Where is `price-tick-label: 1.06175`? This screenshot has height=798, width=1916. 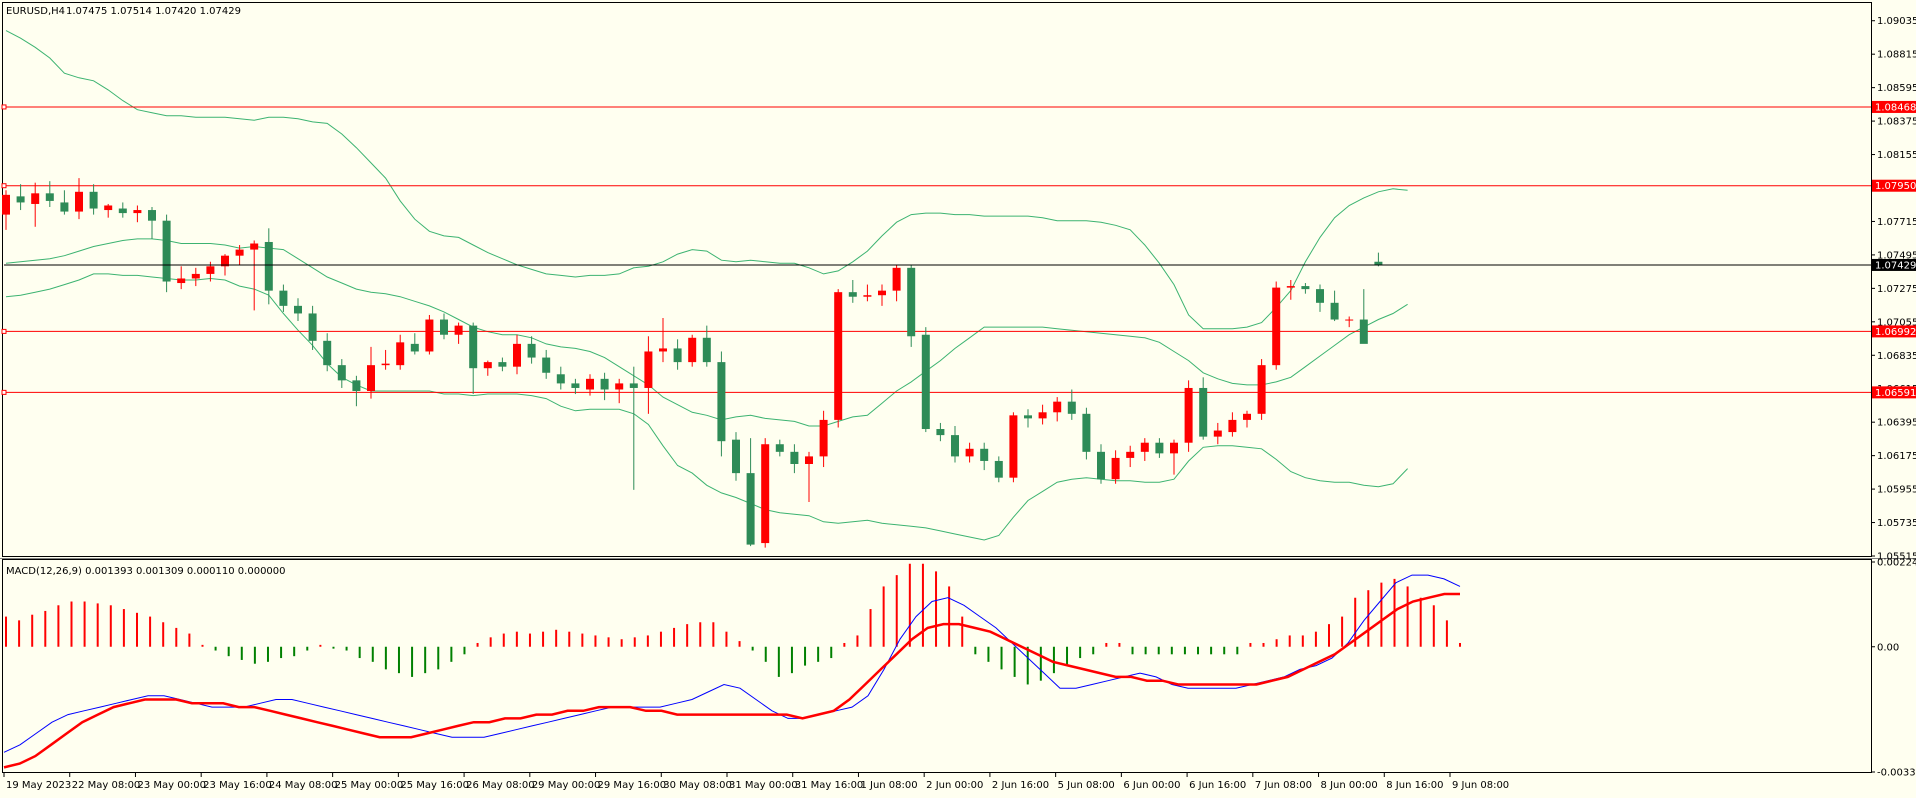
price-tick-label: 1.06175 is located at coordinates (1896, 456).